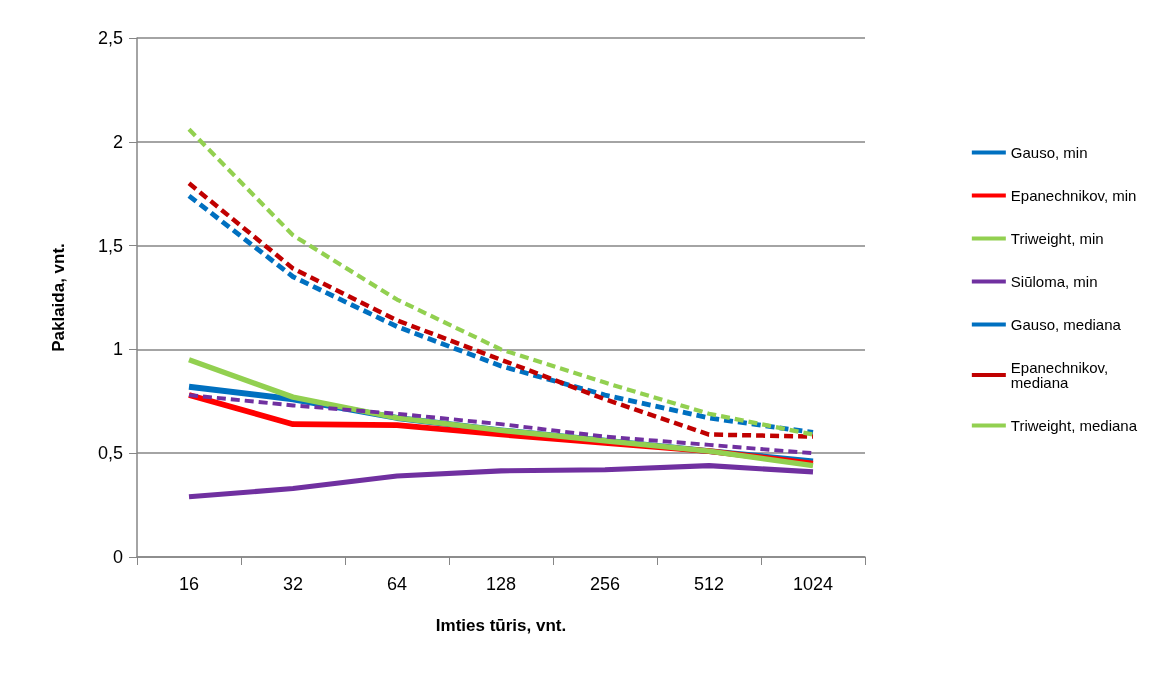 This screenshot has width=1150, height=677. Describe the element at coordinates (110, 38) in the screenshot. I see `y-tick-label: 2,5` at that location.